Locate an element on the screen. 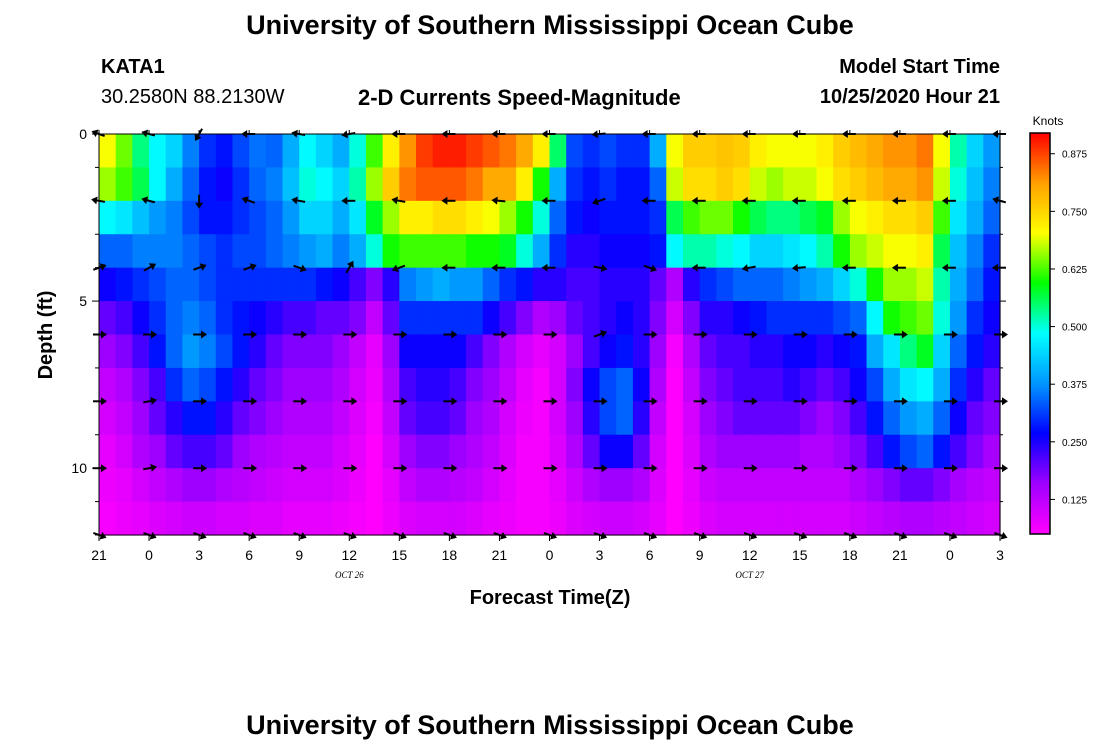 This screenshot has height=750, width=1100. colorbar-tick-label: 0.875 is located at coordinates (1074, 155).